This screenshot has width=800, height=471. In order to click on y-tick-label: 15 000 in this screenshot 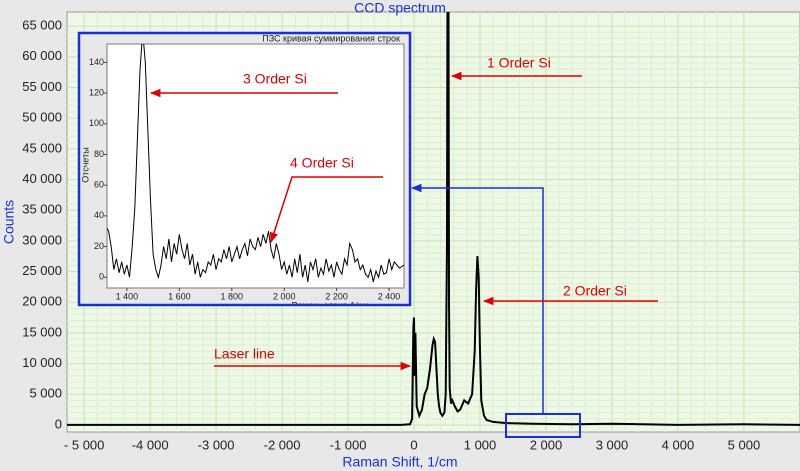, I will do `click(42, 331)`.